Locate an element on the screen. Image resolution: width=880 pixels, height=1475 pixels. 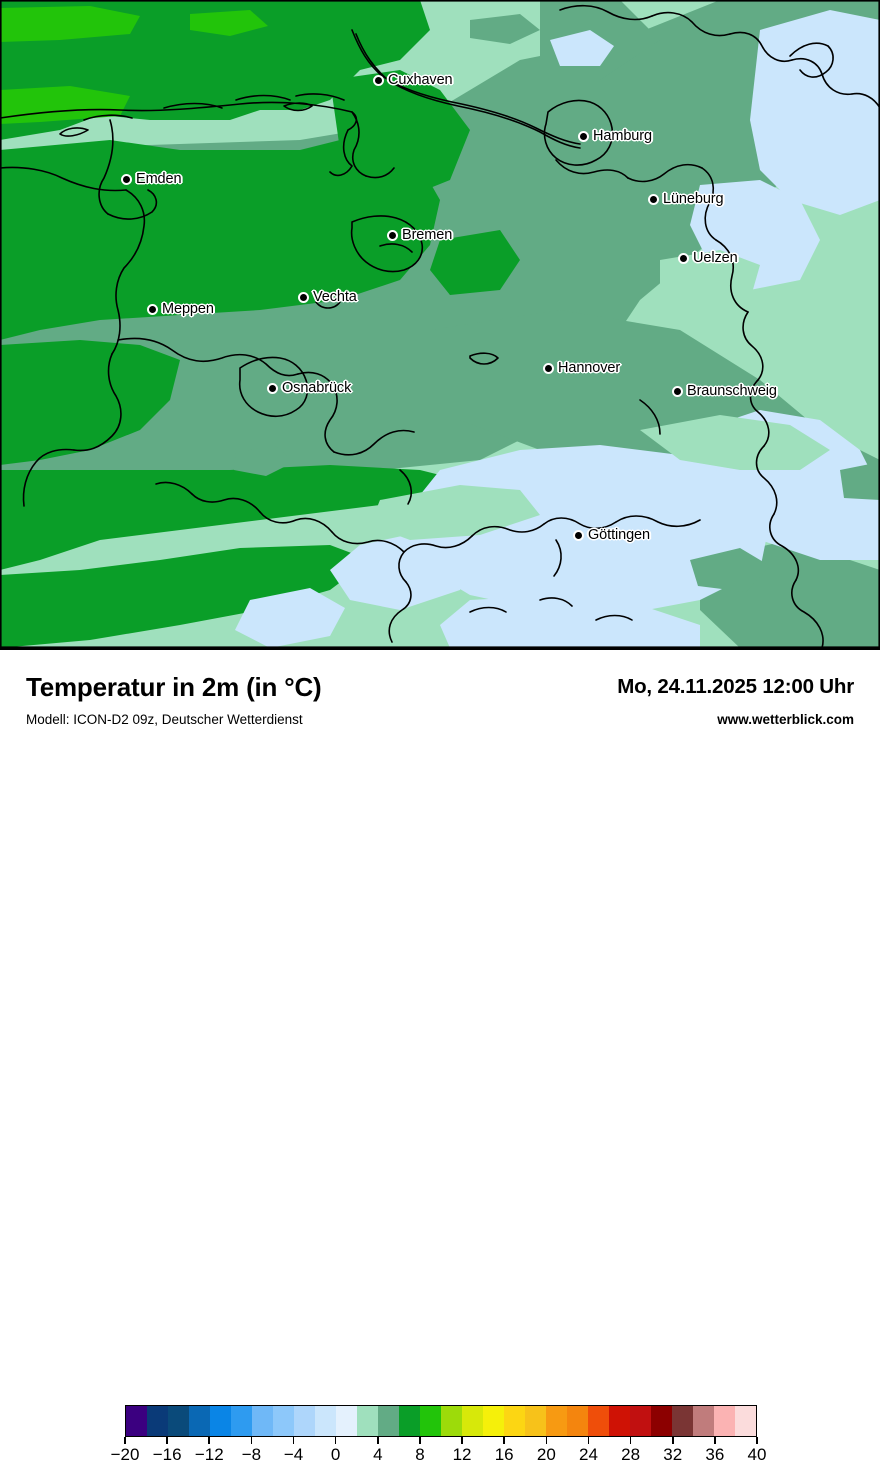
temp-band-6to8-f is located at coordinates (400, 135).